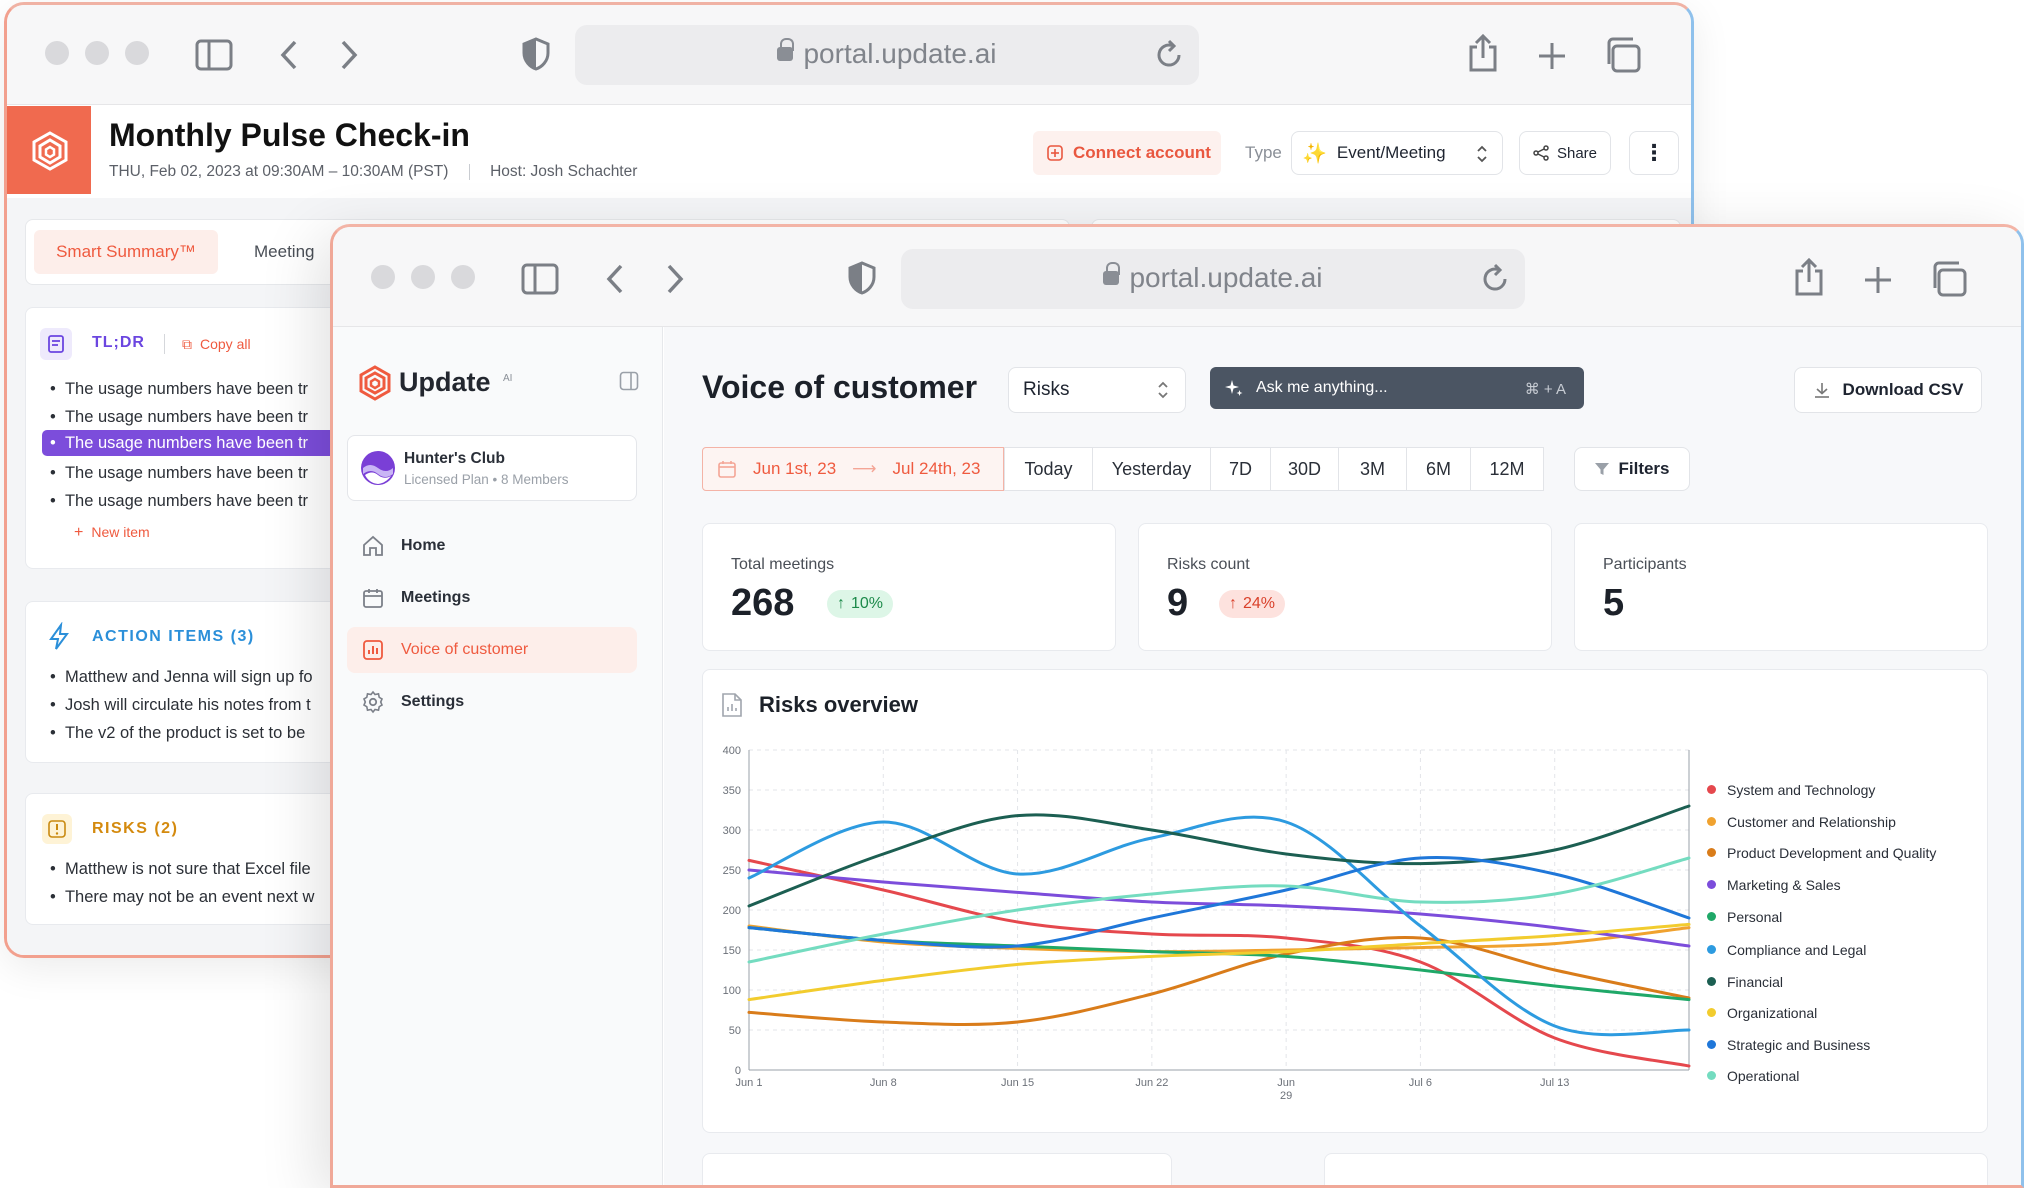 Image resolution: width=2024 pixels, height=1188 pixels. I want to click on tab-meeting: Meeting, so click(284, 251).